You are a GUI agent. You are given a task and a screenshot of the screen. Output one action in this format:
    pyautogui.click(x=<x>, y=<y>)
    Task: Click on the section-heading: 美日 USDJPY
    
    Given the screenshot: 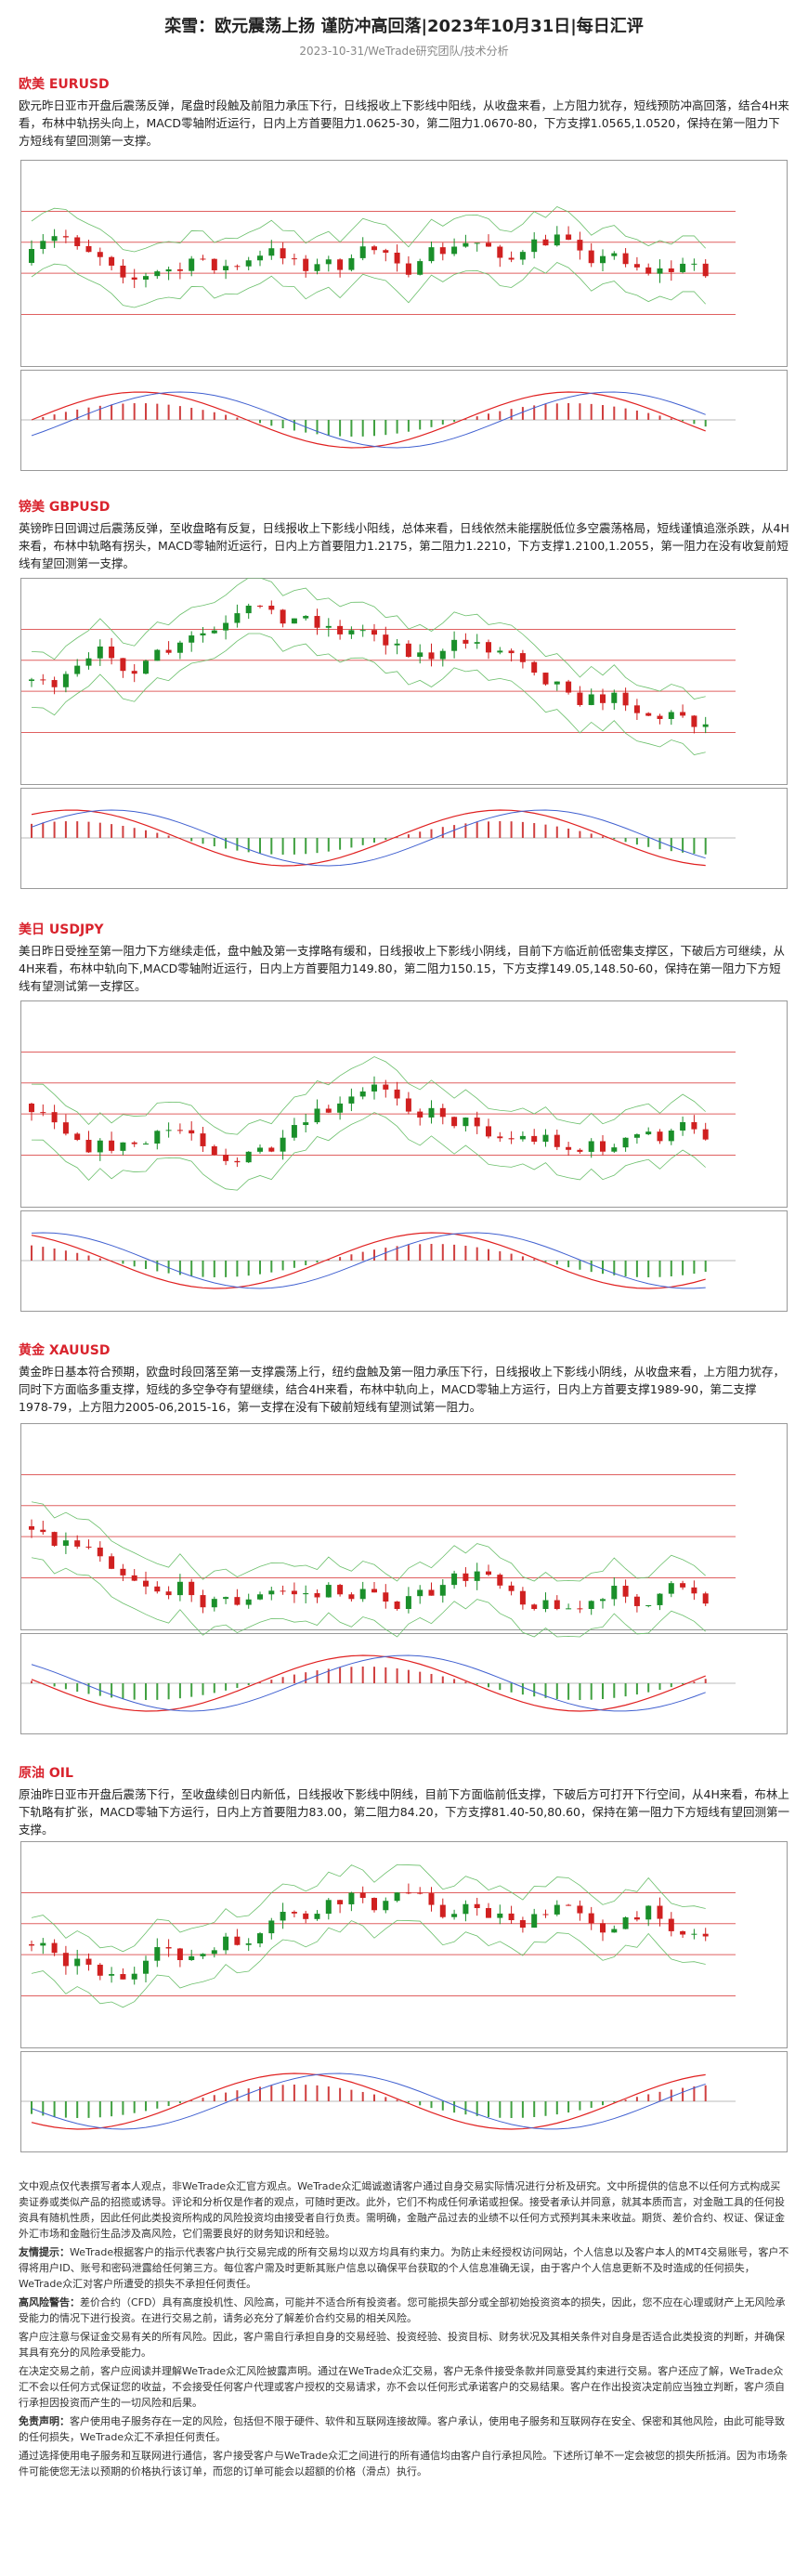 What is the action you would take?
    pyautogui.click(x=62, y=930)
    